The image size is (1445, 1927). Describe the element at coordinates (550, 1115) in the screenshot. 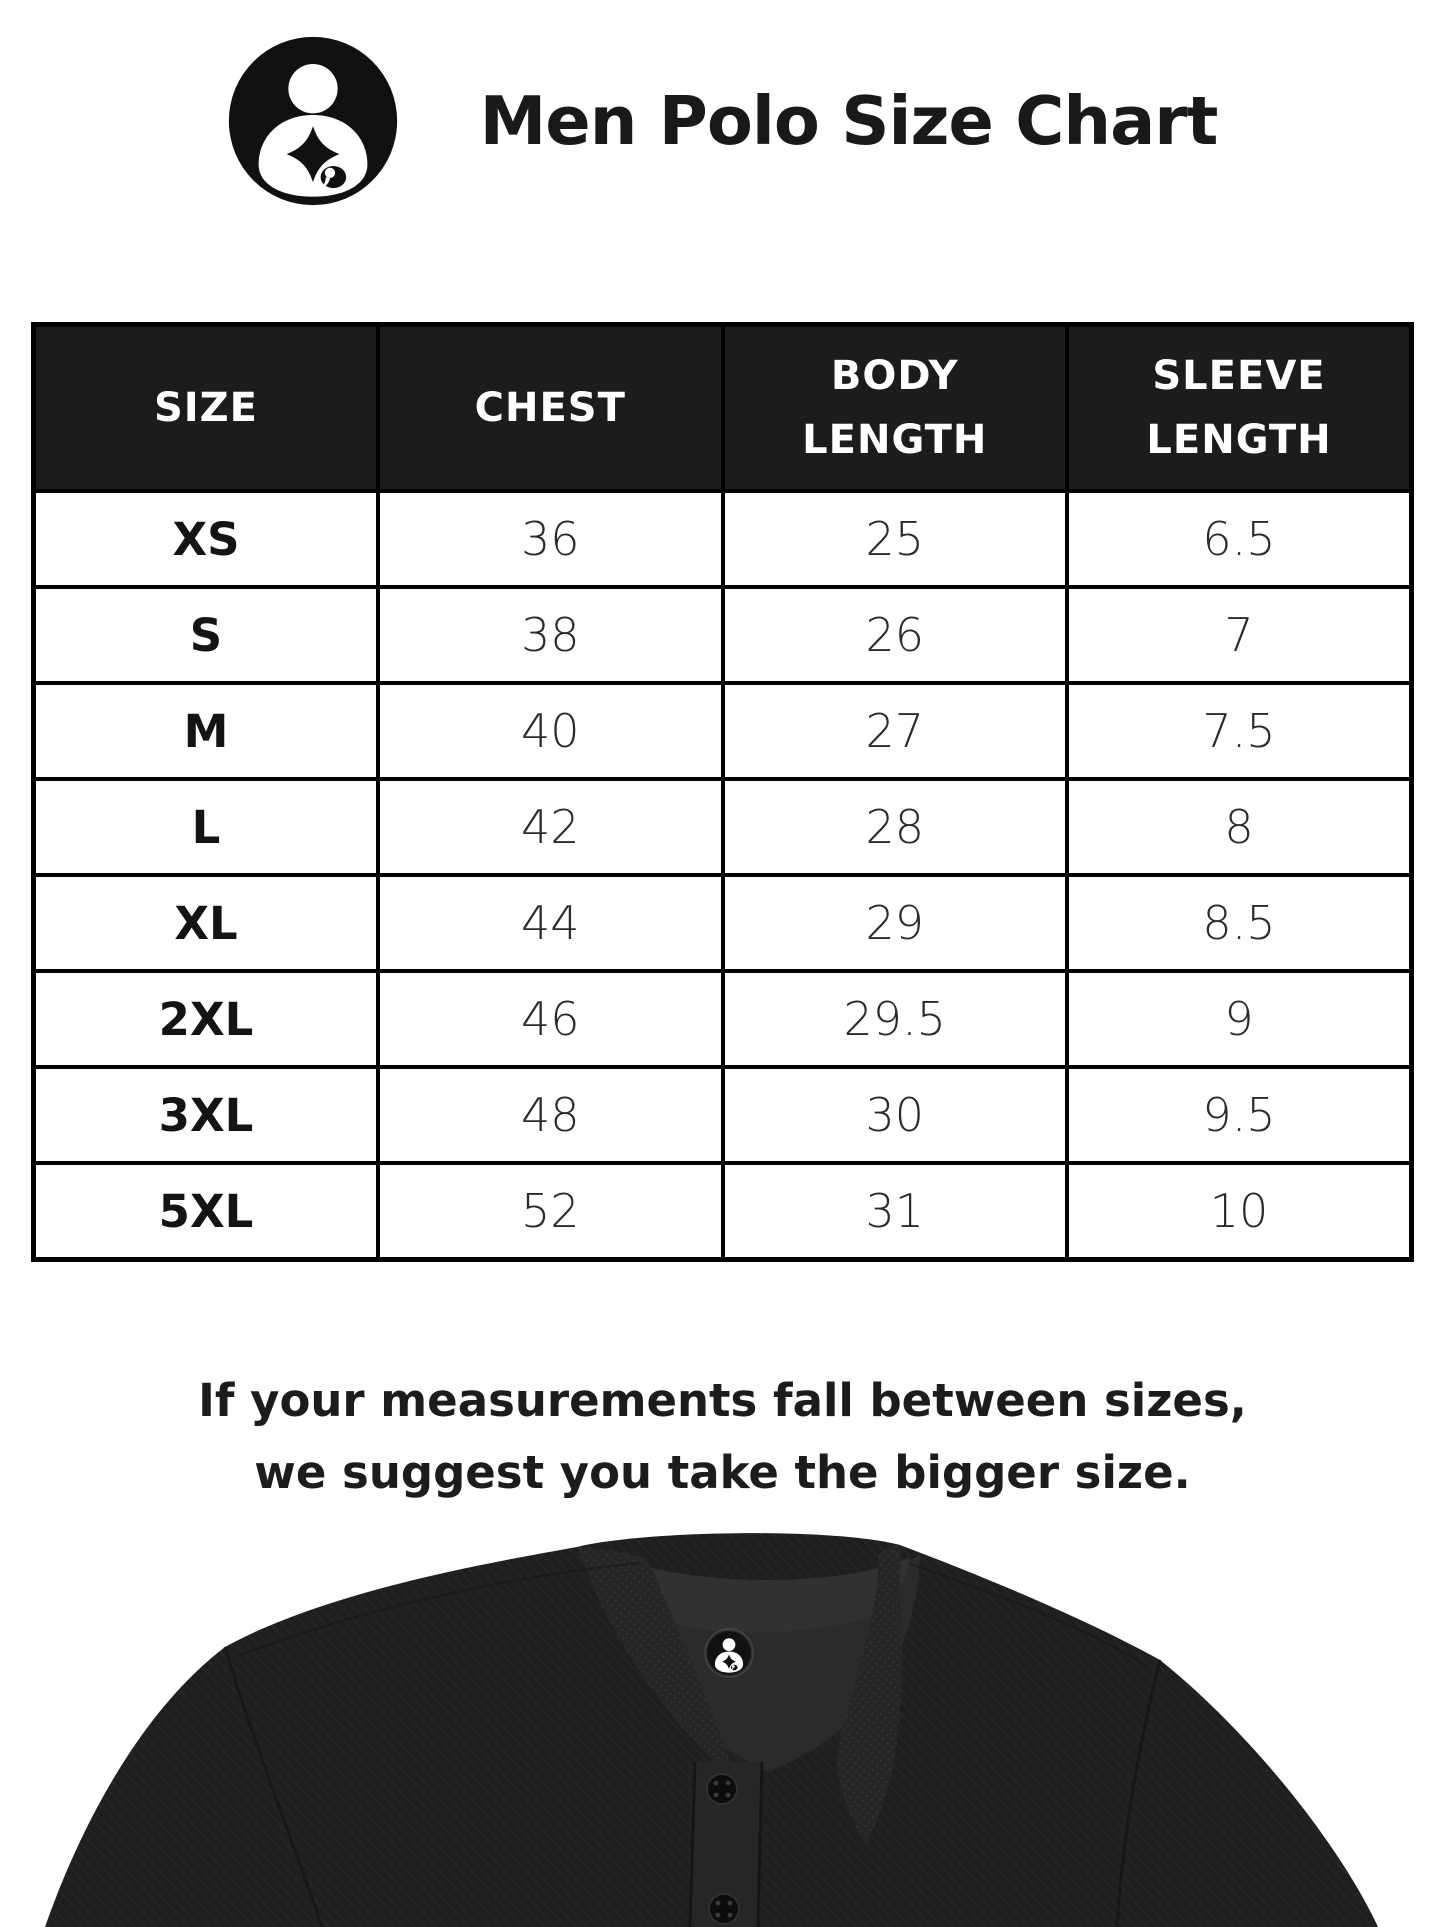

I see `chest-cell: 48` at that location.